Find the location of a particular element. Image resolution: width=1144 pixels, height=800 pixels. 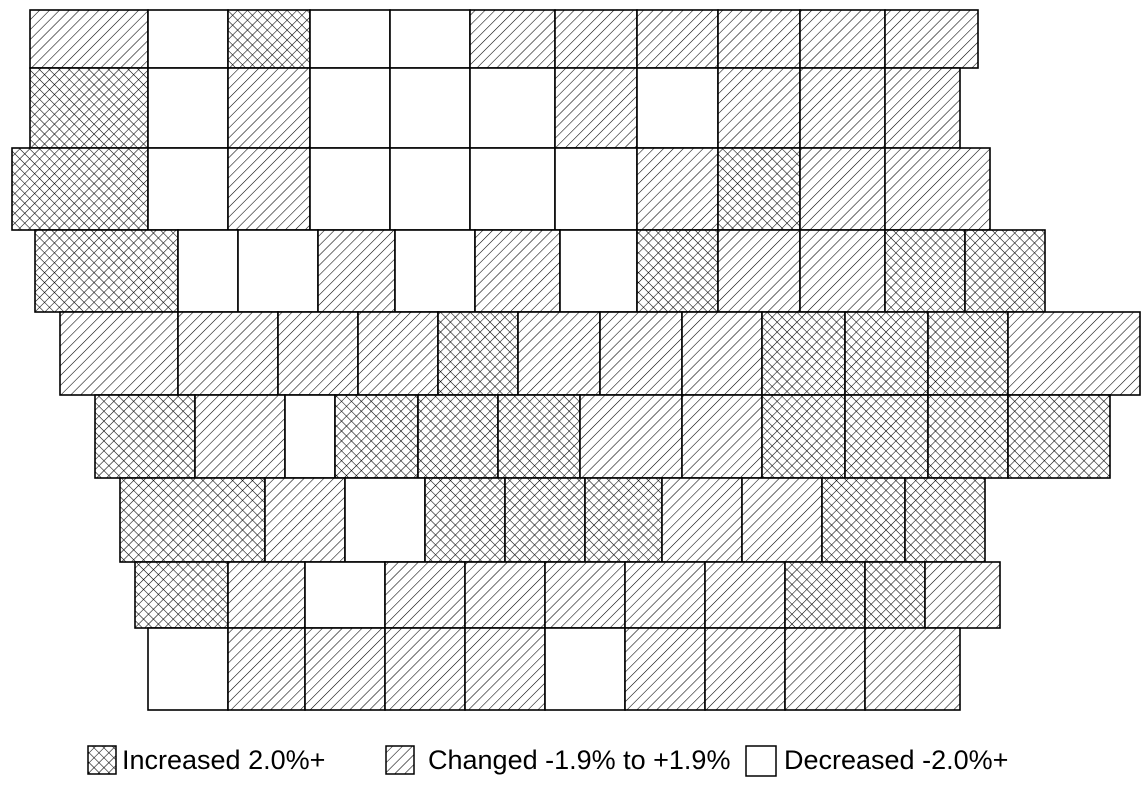

legend-label: Decreased -2.0%+ is located at coordinates (896, 760).